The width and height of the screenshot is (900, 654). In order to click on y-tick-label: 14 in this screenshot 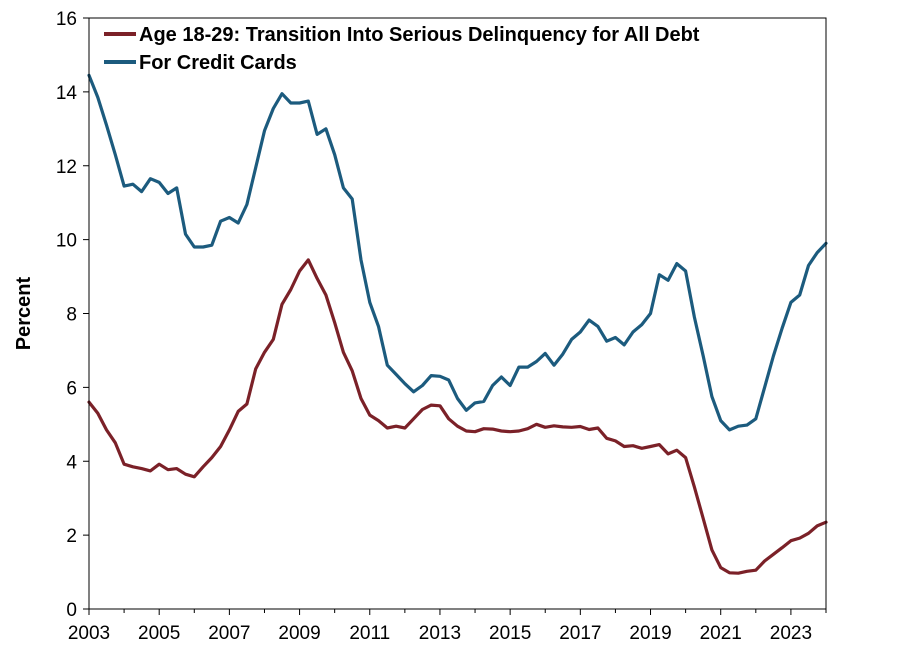, I will do `click(67, 93)`.